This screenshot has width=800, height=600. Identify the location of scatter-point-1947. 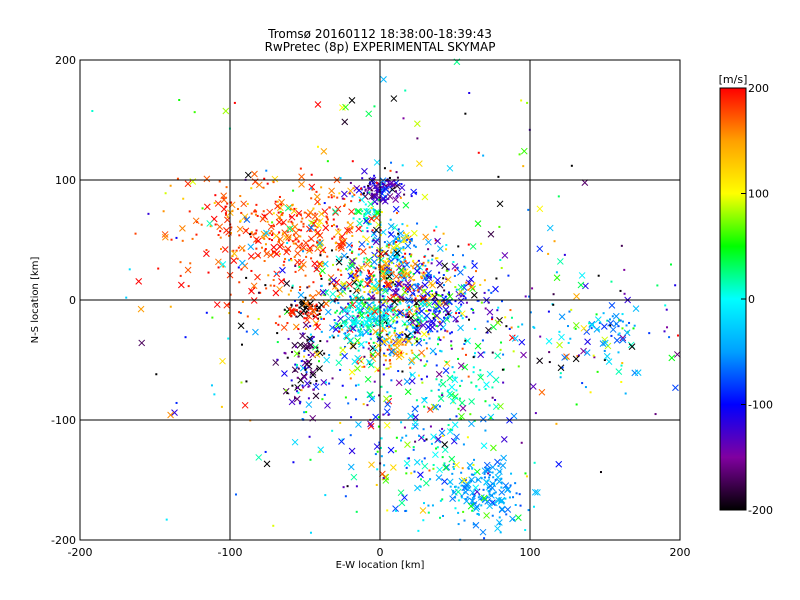
(475, 503).